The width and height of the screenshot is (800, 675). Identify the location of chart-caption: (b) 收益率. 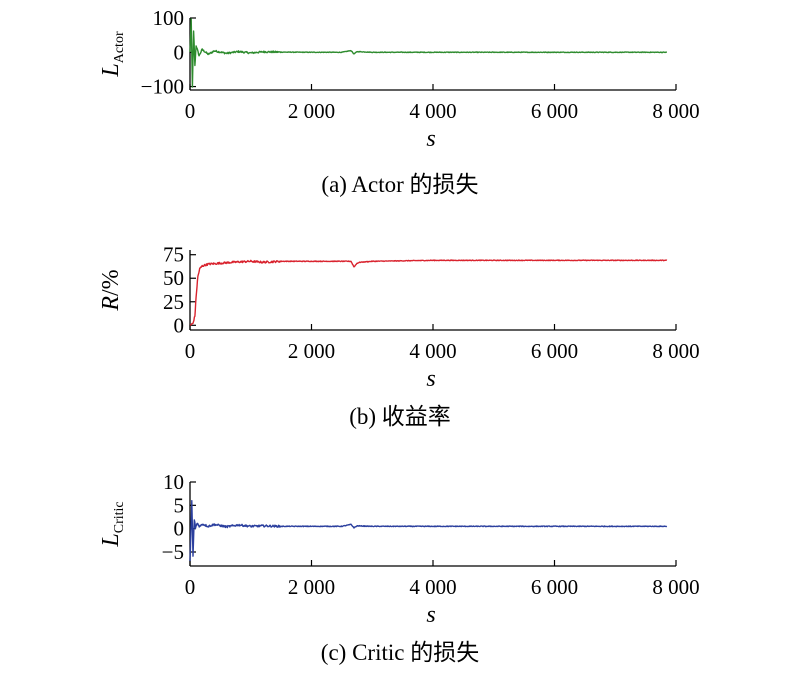
(400, 416).